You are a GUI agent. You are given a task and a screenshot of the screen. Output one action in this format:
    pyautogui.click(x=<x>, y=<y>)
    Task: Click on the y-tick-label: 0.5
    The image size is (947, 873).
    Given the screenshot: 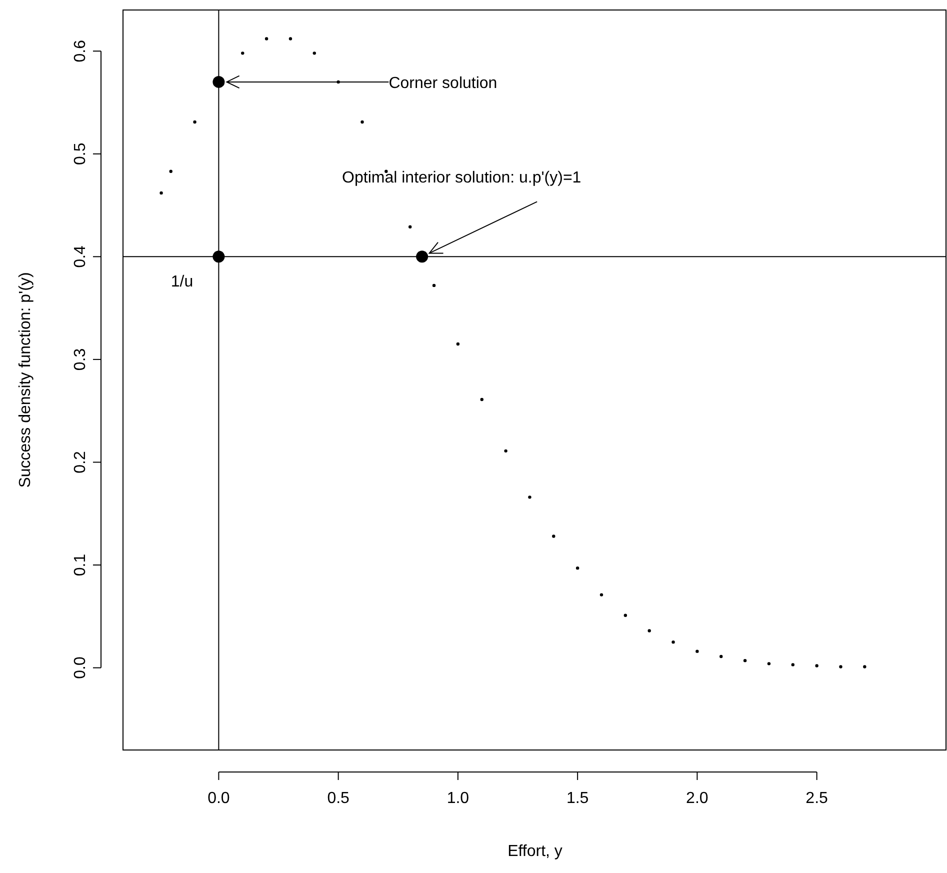 What is the action you would take?
    pyautogui.click(x=80, y=154)
    